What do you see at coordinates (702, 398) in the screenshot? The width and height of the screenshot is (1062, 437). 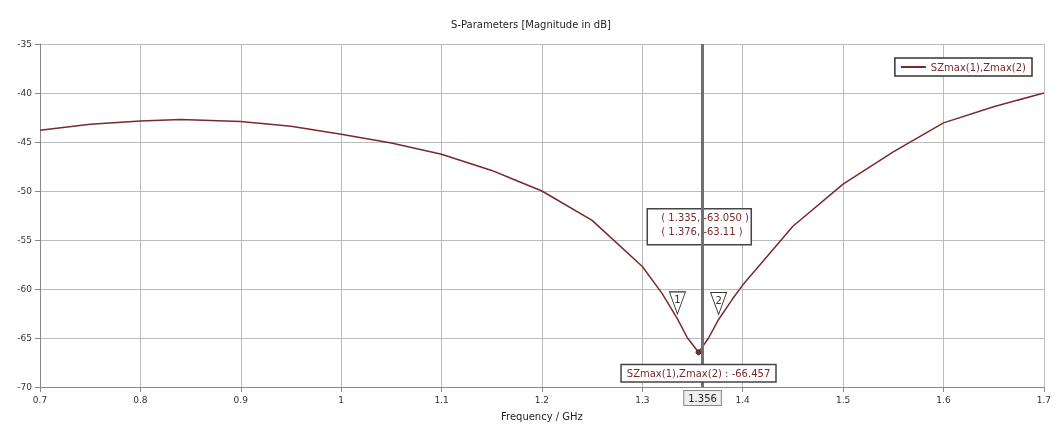 I see `ref-line-label: 1.356` at bounding box center [702, 398].